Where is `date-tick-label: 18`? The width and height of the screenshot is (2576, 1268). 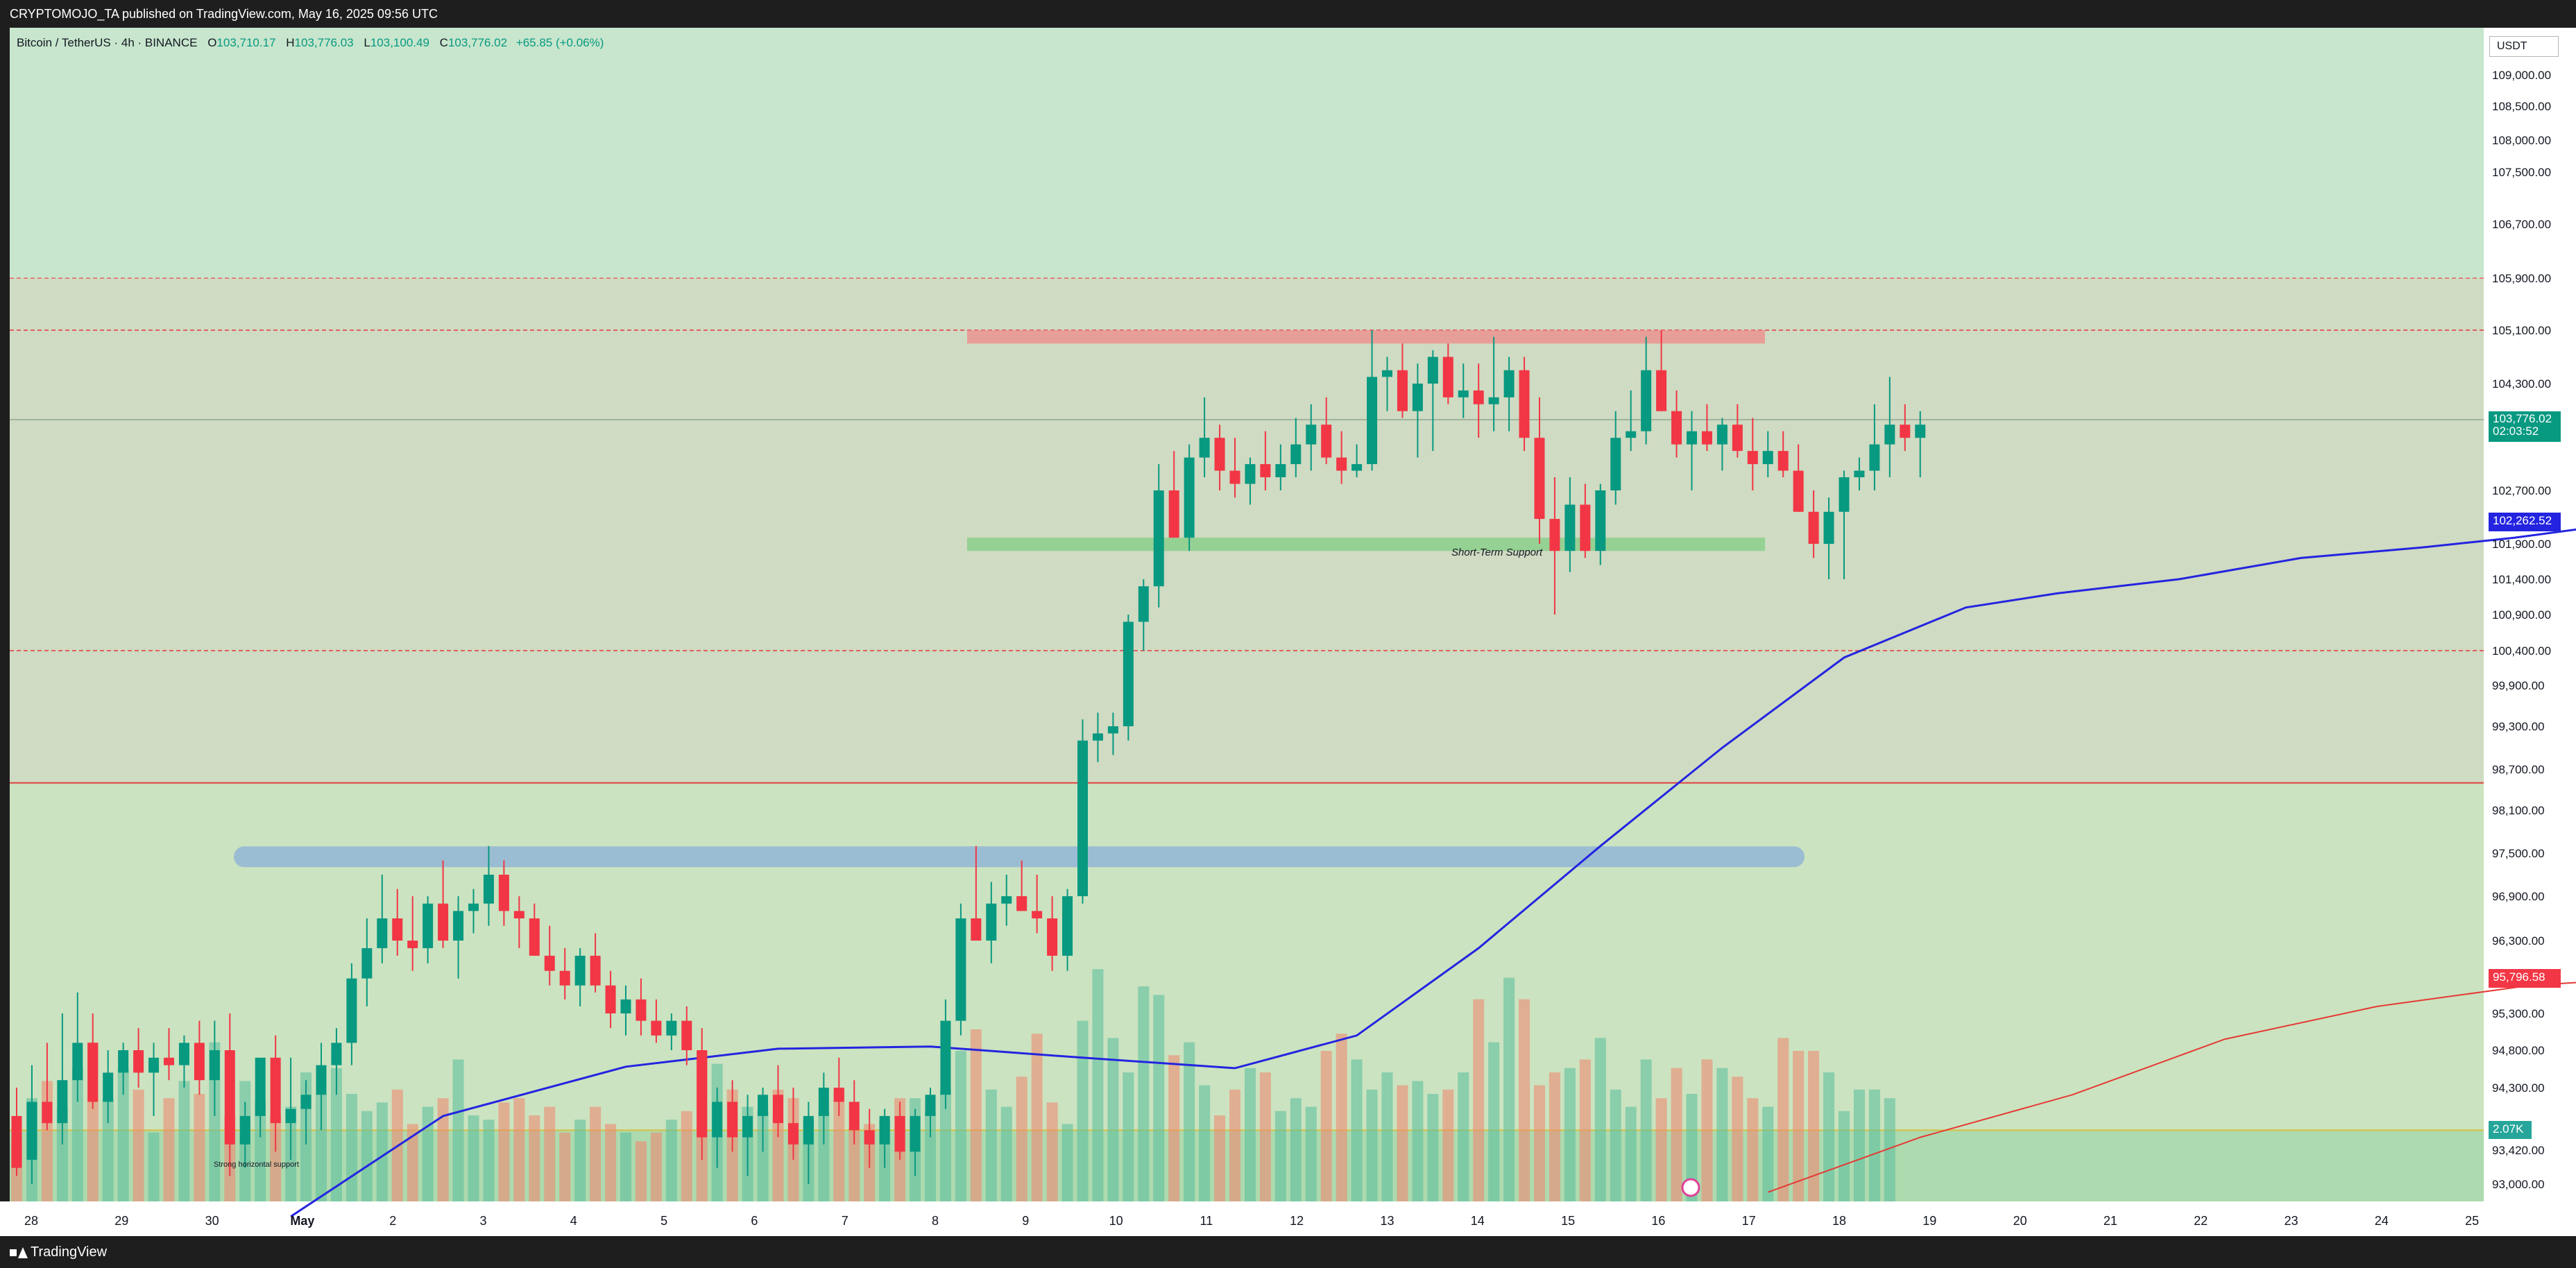
date-tick-label: 18 is located at coordinates (1839, 1221).